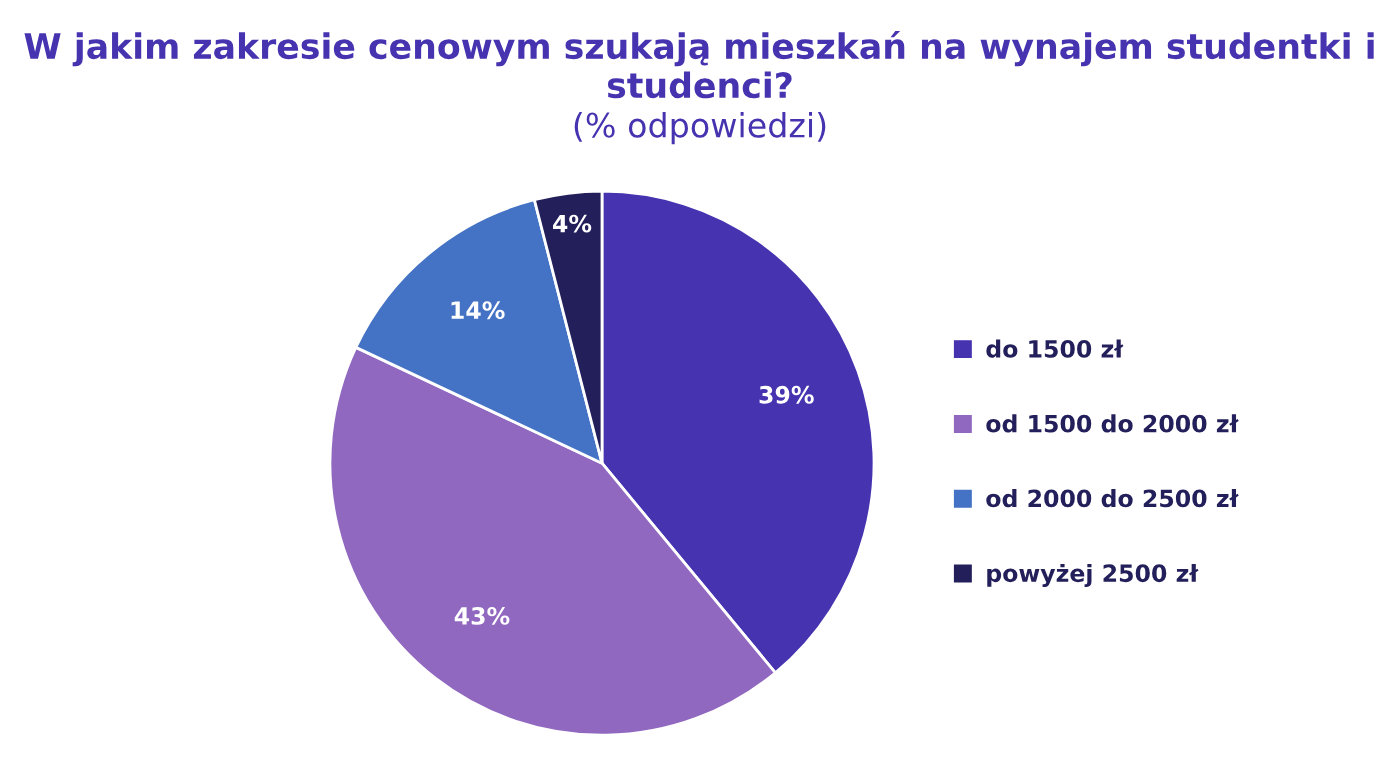 This screenshot has height=772, width=1400. I want to click on chart-title: W jakim zakresie cenowym szukają mieszkań na wynajem studentki i studenci?, so click(699, 64).